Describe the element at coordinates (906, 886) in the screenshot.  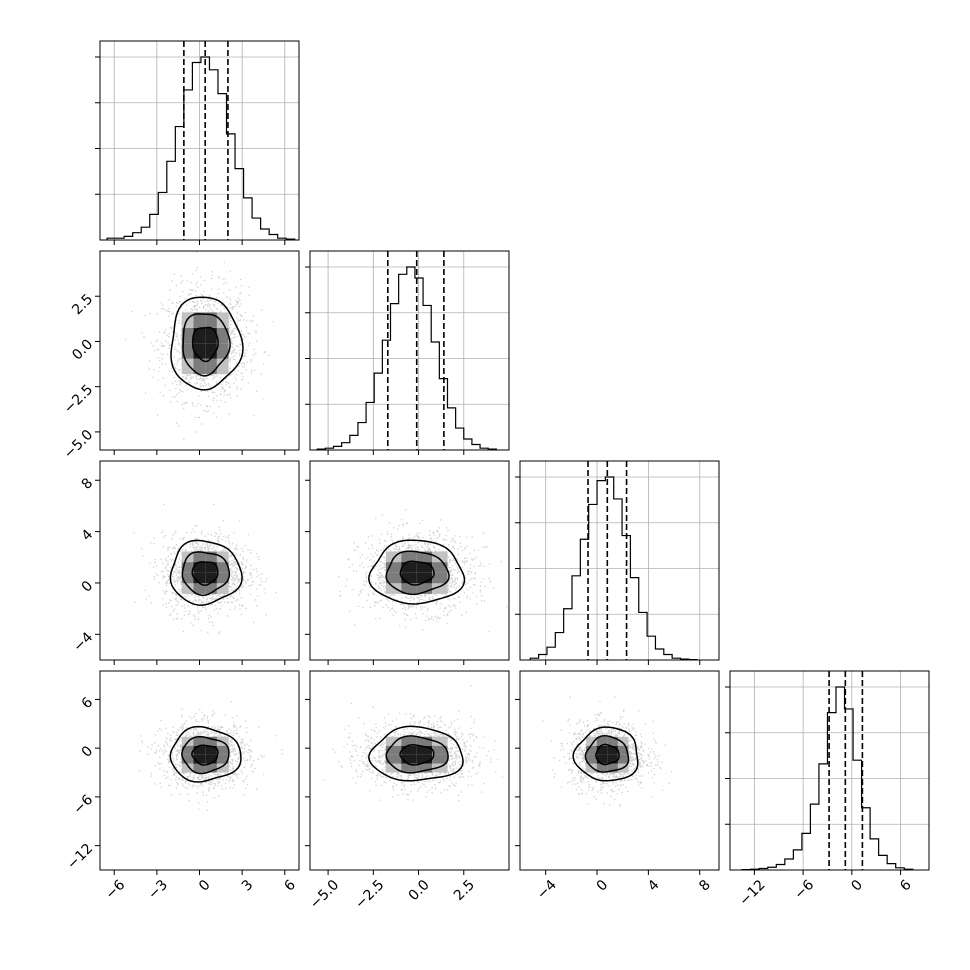
I see `x-tick-label: 6` at that location.